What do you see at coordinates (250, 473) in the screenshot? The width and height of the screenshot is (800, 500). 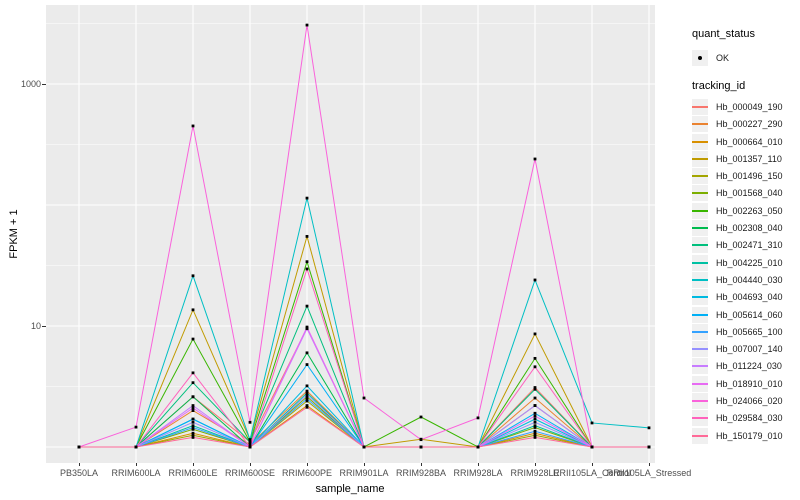 I see `x-tick-label: RRIM600SE` at bounding box center [250, 473].